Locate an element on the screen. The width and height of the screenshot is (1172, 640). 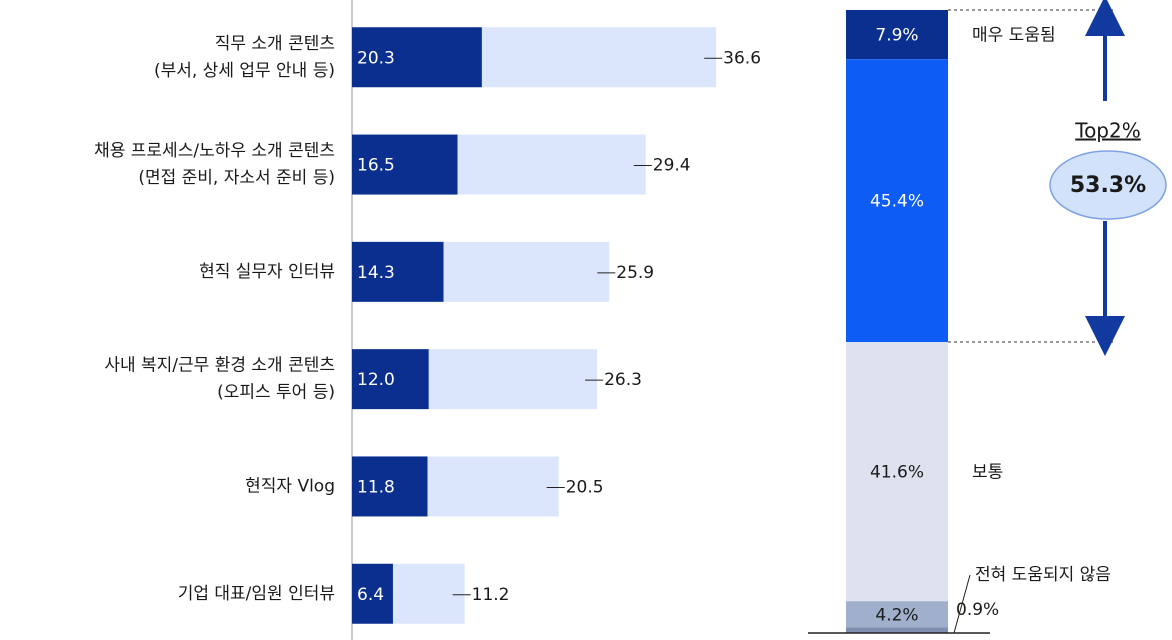
value-label: 20.5 is located at coordinates (585, 487).